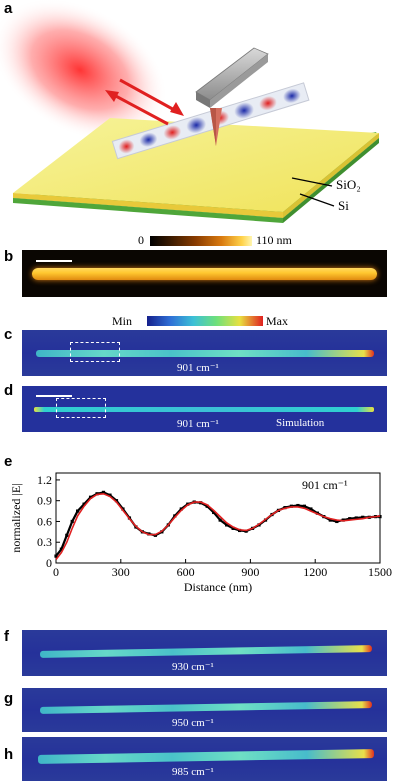 This screenshot has width=404, height=783. I want to click on height-colorbar, so click(201, 241).